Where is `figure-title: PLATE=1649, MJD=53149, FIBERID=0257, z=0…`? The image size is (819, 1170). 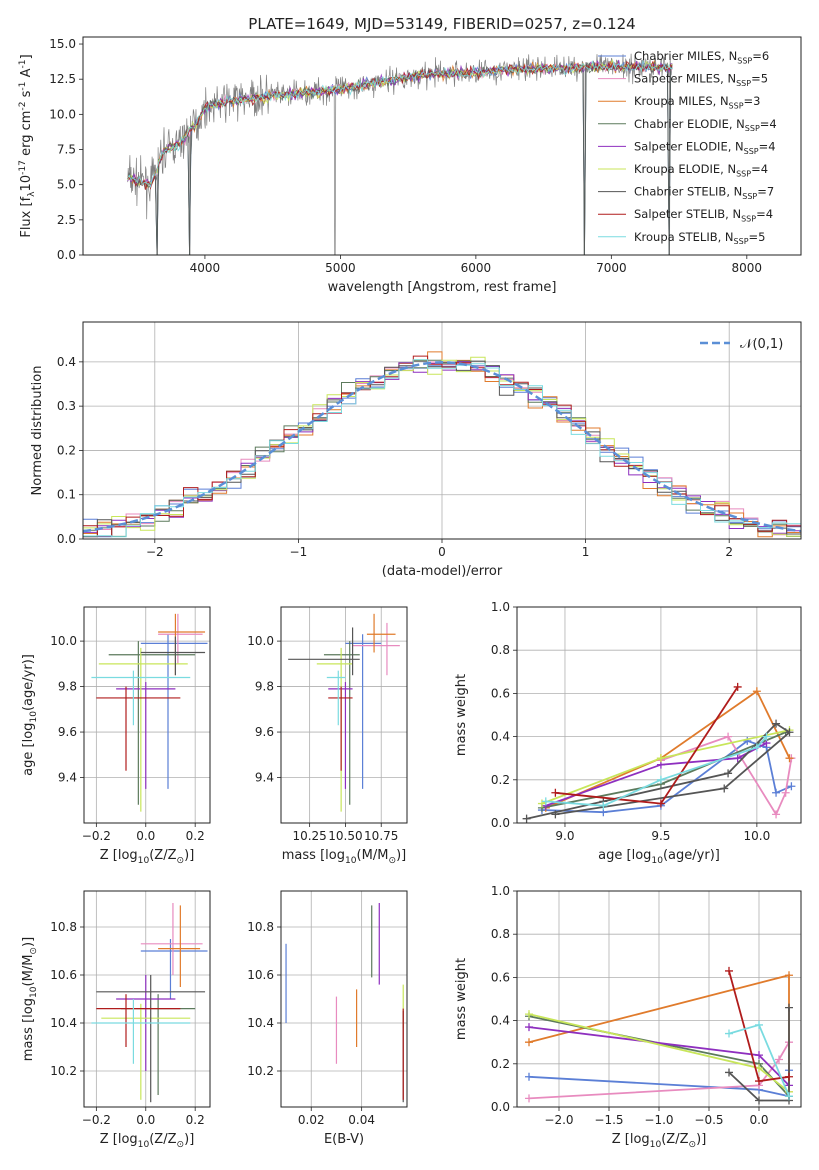
figure-title: PLATE=1649, MJD=53149, FIBERID=0257, z=0… is located at coordinates (441, 24).